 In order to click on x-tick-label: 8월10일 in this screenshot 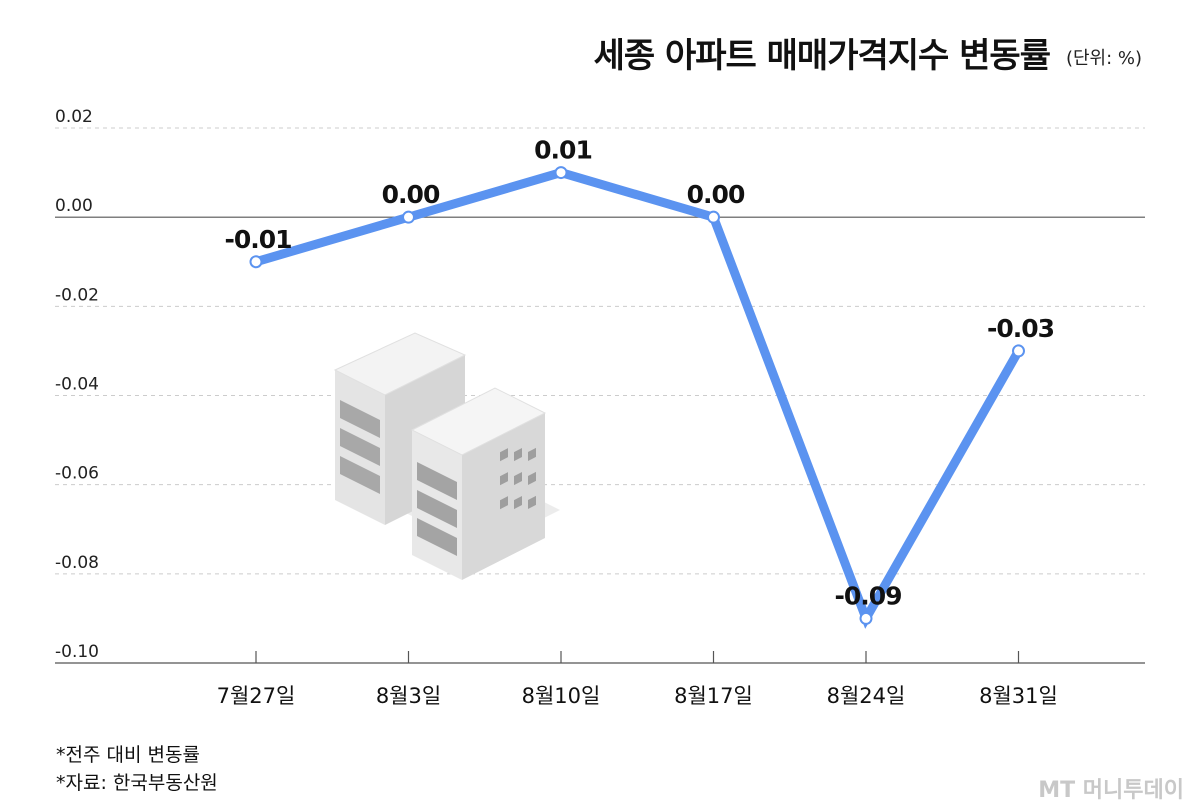, I will do `click(561, 696)`.